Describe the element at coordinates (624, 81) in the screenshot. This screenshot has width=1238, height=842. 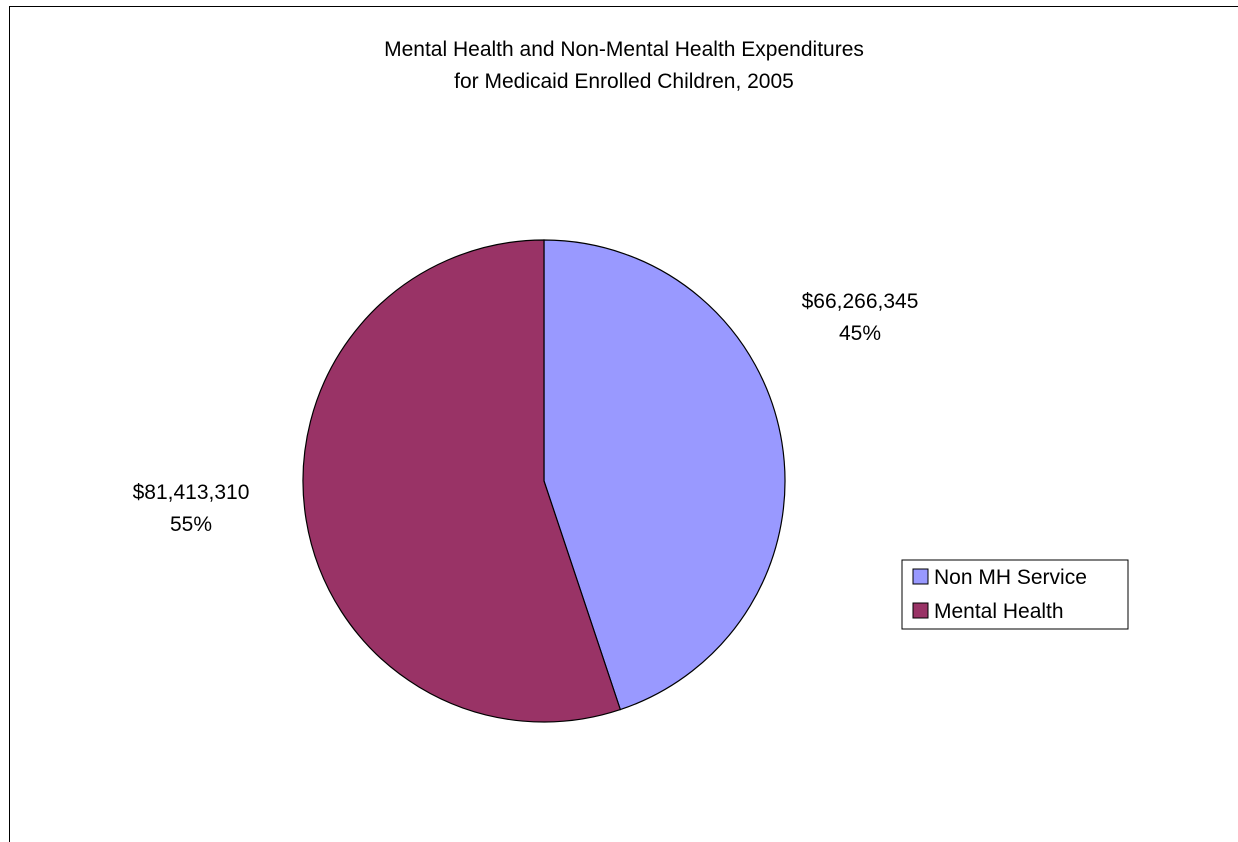
I see `chart-title-line-2: for Medicaid Enrolled Children, 2005` at that location.